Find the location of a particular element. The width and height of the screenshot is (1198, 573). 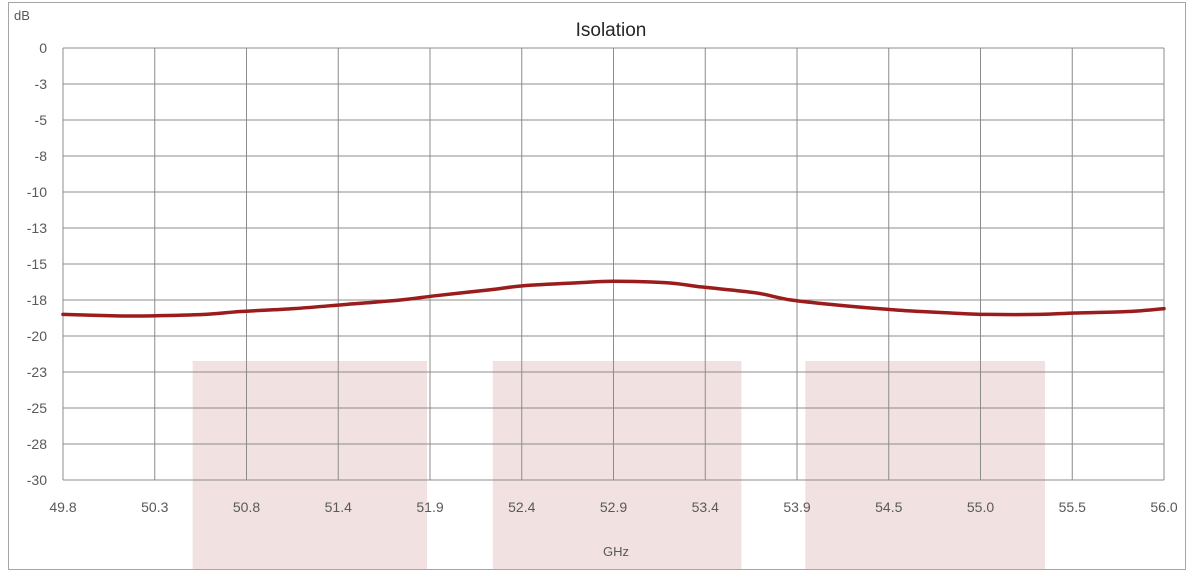

y-tick-label: -23 is located at coordinates (37, 372).